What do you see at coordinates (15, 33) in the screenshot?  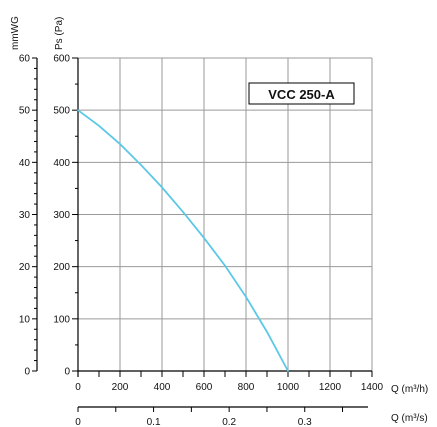 I see `y2-axis-title: mmWG` at bounding box center [15, 33].